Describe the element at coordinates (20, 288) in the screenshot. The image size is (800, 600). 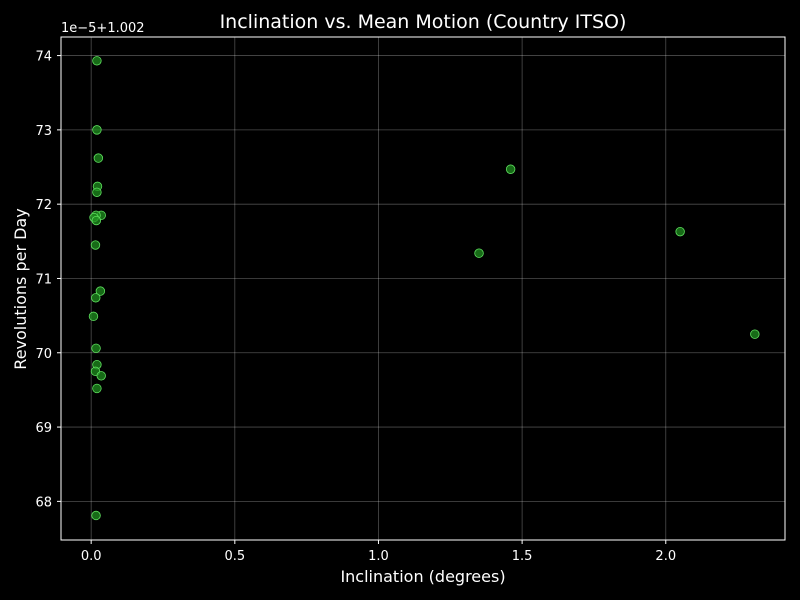
I see `y-axis-label: Revolutions per Day` at that location.